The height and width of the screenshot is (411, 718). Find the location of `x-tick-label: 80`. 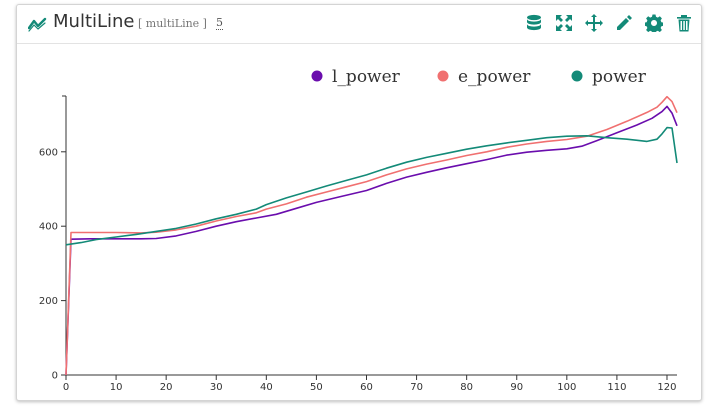

x-tick-label: 80 is located at coordinates (466, 387).